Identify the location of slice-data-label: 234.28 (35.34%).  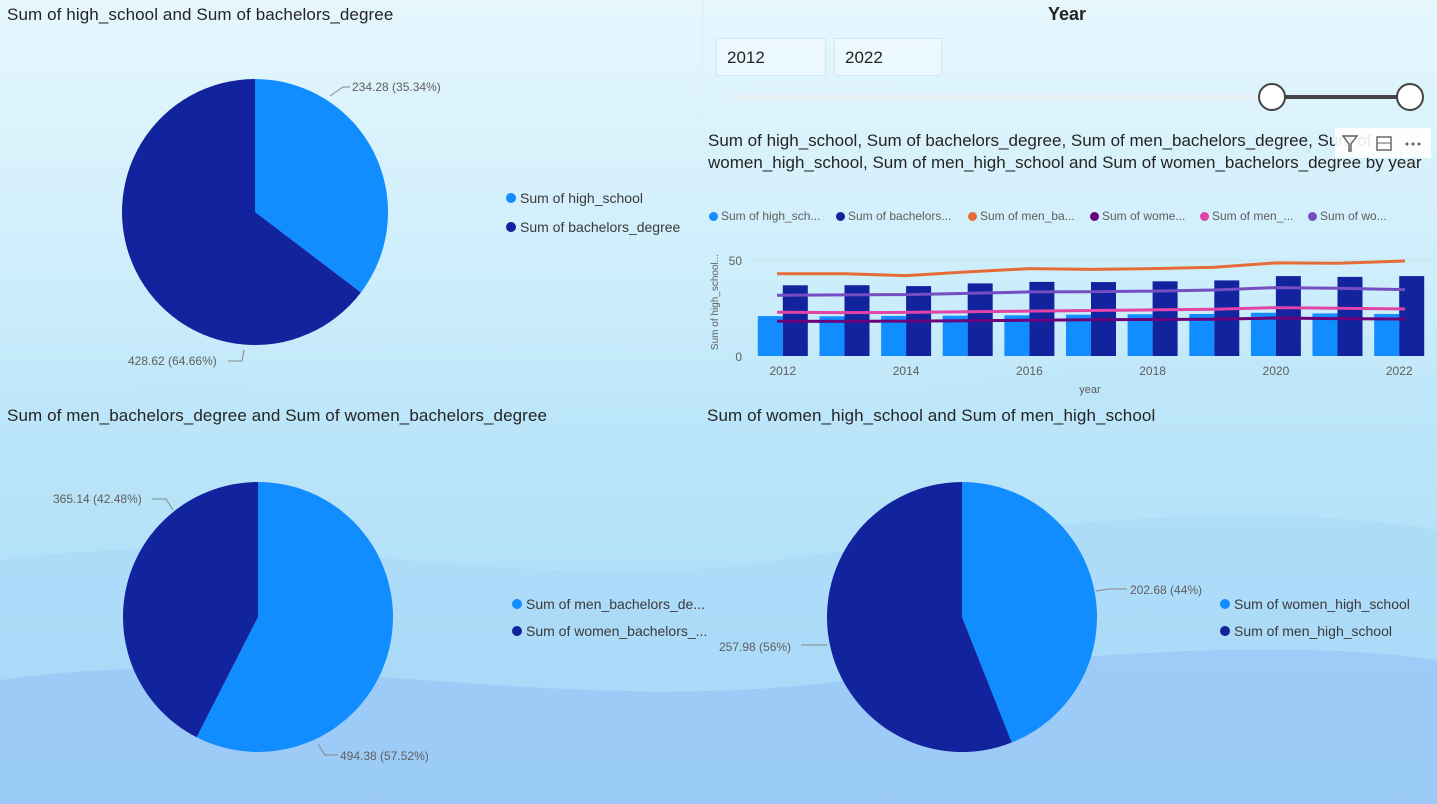
(396, 87).